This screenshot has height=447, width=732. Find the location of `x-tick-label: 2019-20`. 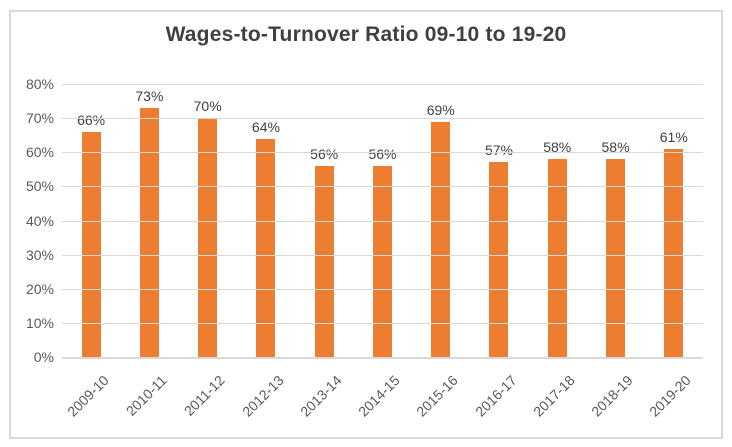

x-tick-label: 2019-20 is located at coordinates (670, 396).